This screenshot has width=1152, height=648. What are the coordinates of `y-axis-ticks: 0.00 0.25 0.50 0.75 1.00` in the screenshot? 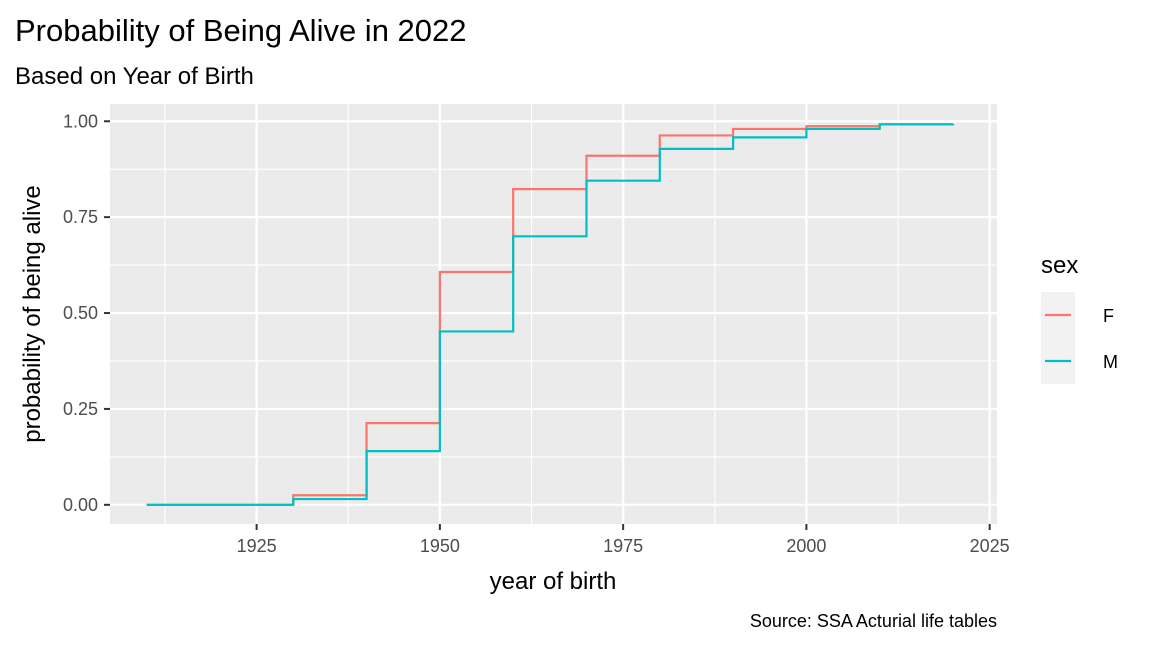 It's located at (86, 313).